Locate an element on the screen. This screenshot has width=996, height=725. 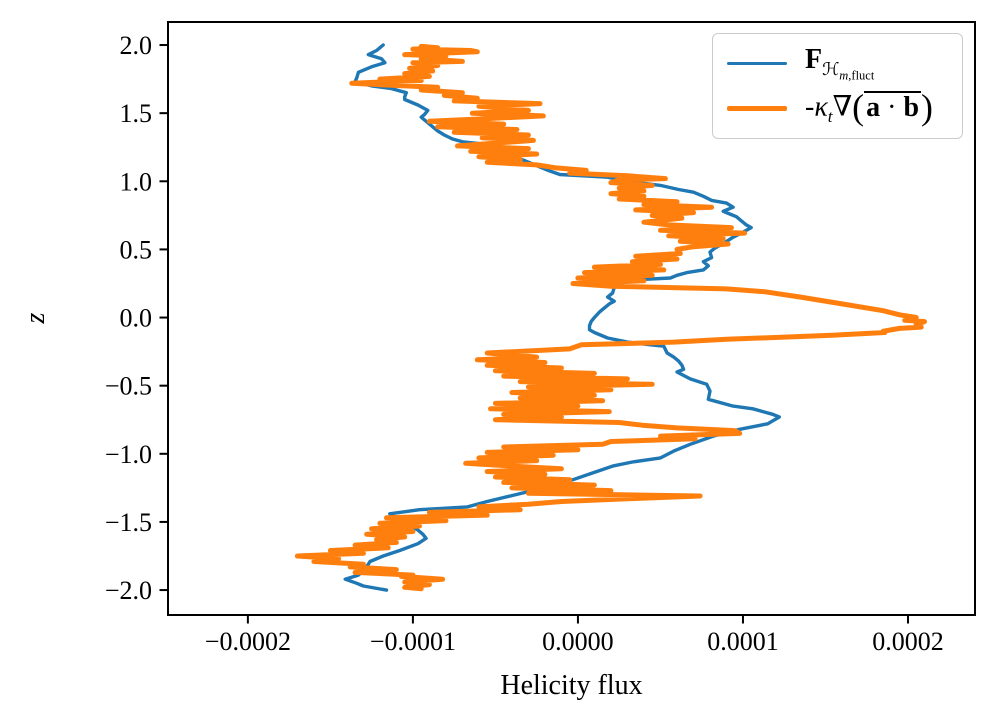
y-tick-label: 1.0 is located at coordinates (136, 181).